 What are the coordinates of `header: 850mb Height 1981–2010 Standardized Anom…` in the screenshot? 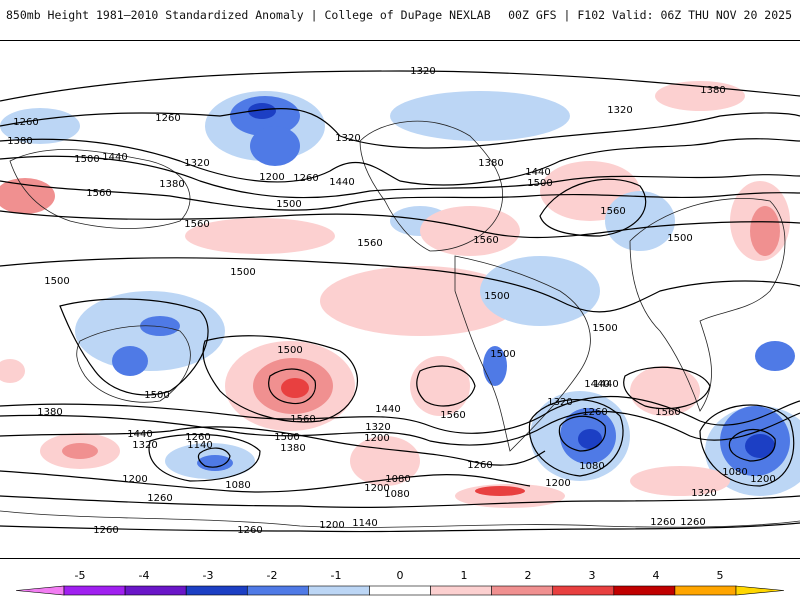 It's located at (400, 18).